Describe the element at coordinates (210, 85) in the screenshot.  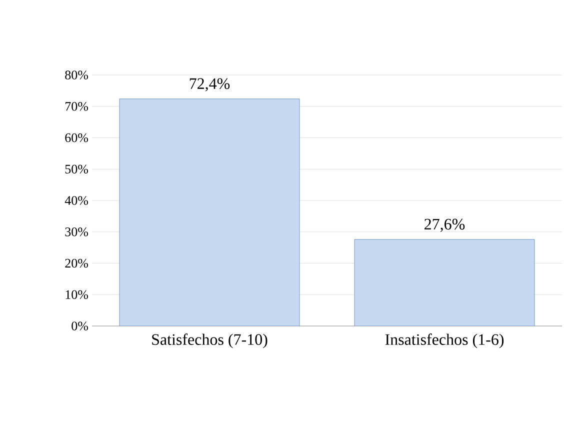
I see `data-label: 72,4%` at that location.